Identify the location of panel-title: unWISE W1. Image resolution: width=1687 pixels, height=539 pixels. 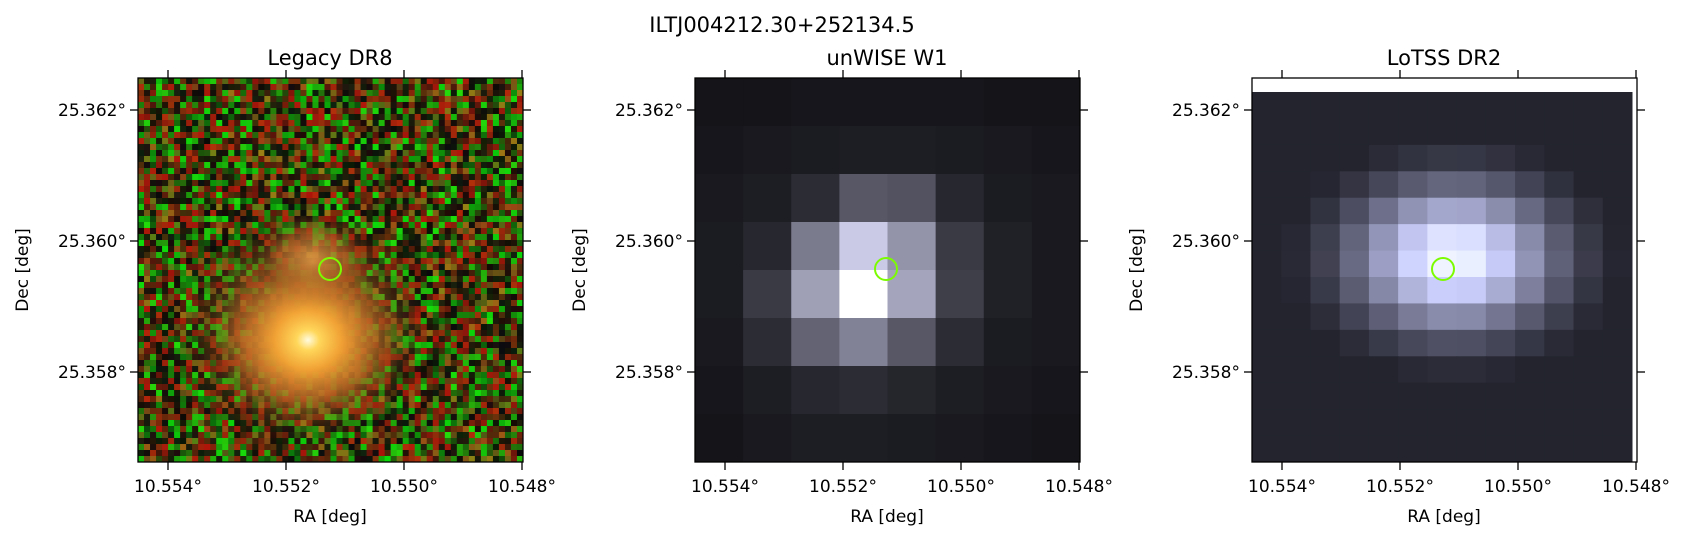
(887, 58).